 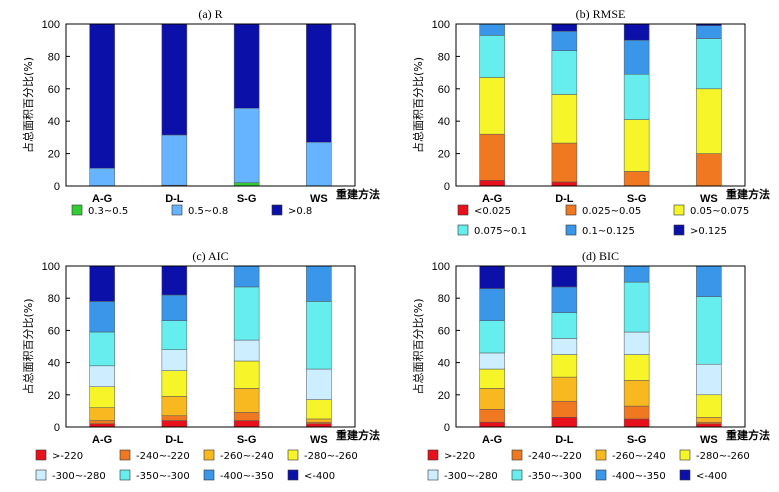 I want to click on legend-label: >0.8, so click(x=300, y=211).